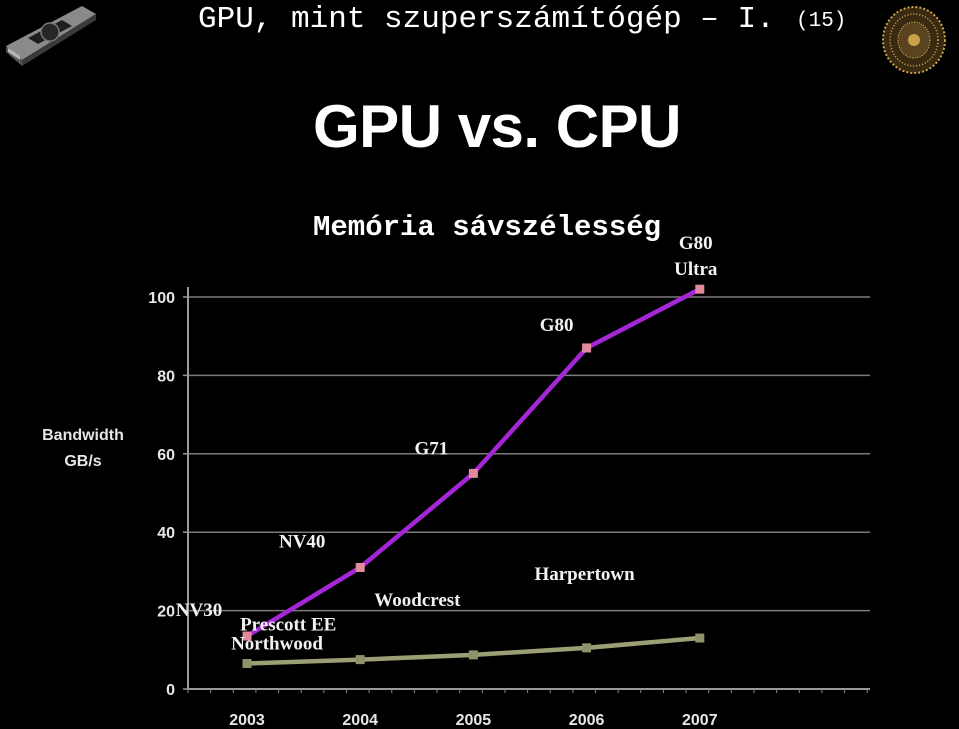 This screenshot has width=959, height=729. Describe the element at coordinates (417, 600) in the screenshot. I see `point-label: Woodcrest` at that location.